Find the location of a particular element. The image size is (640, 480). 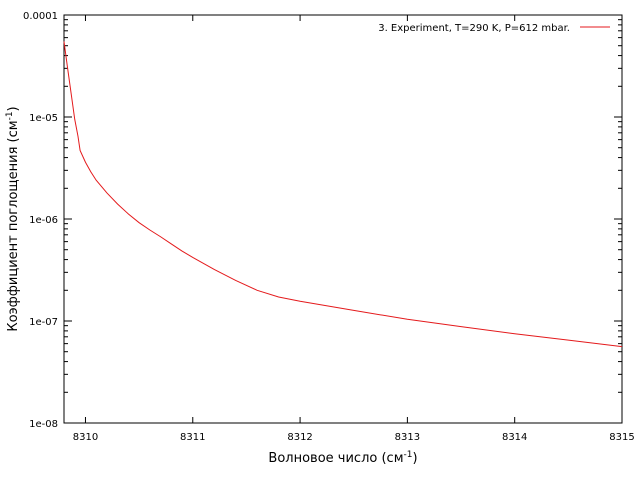

y-axis-label: Коэффициент поглощения (см-1) is located at coordinates (13, 218).